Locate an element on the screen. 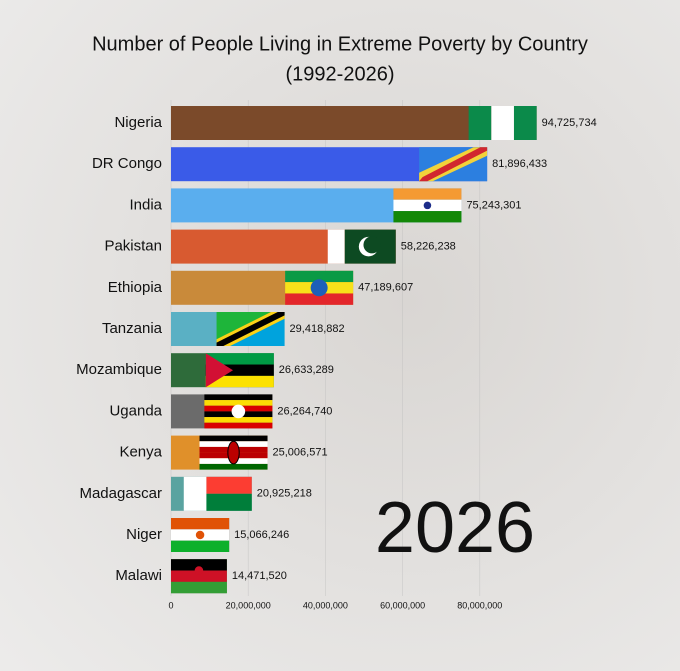 Image resolution: width=680 pixels, height=671 pixels. year-label: 2026 is located at coordinates (455, 528).